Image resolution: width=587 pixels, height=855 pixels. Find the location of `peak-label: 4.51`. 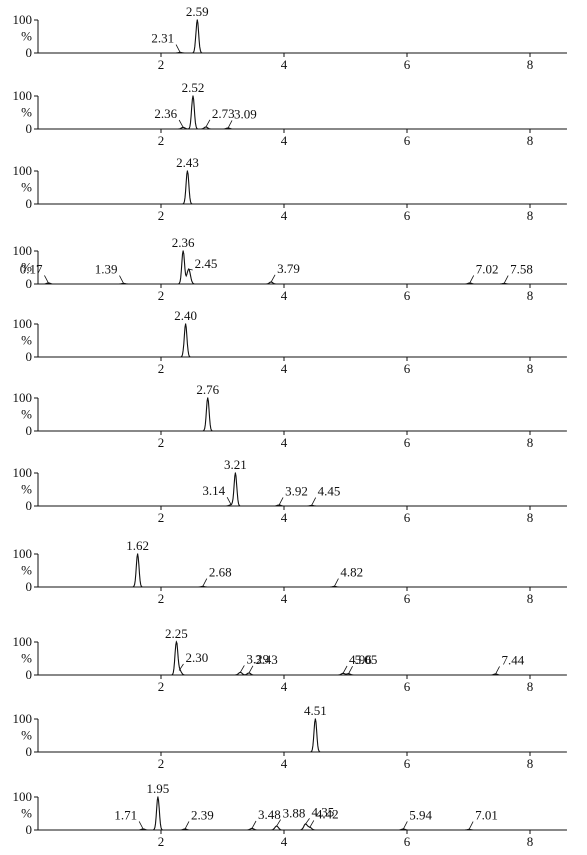

peak-label: 4.51 is located at coordinates (315, 710).